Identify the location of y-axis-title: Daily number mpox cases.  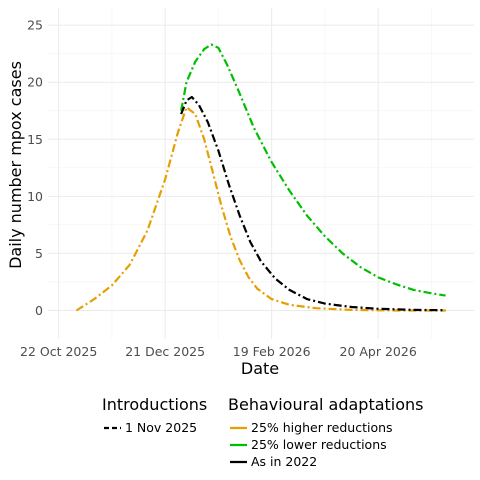
(15, 165).